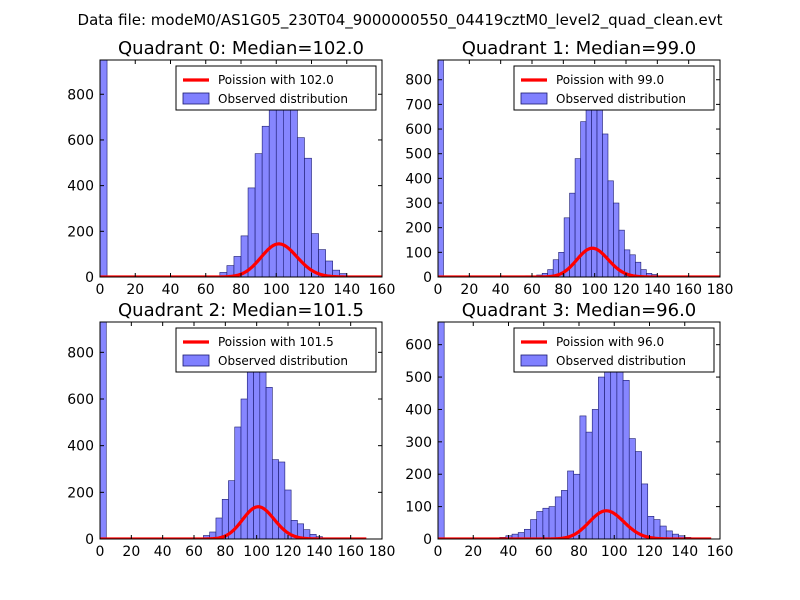  Describe the element at coordinates (276, 88) in the screenshot. I see `legend: Poission with 102.0 Observed distribution` at that location.